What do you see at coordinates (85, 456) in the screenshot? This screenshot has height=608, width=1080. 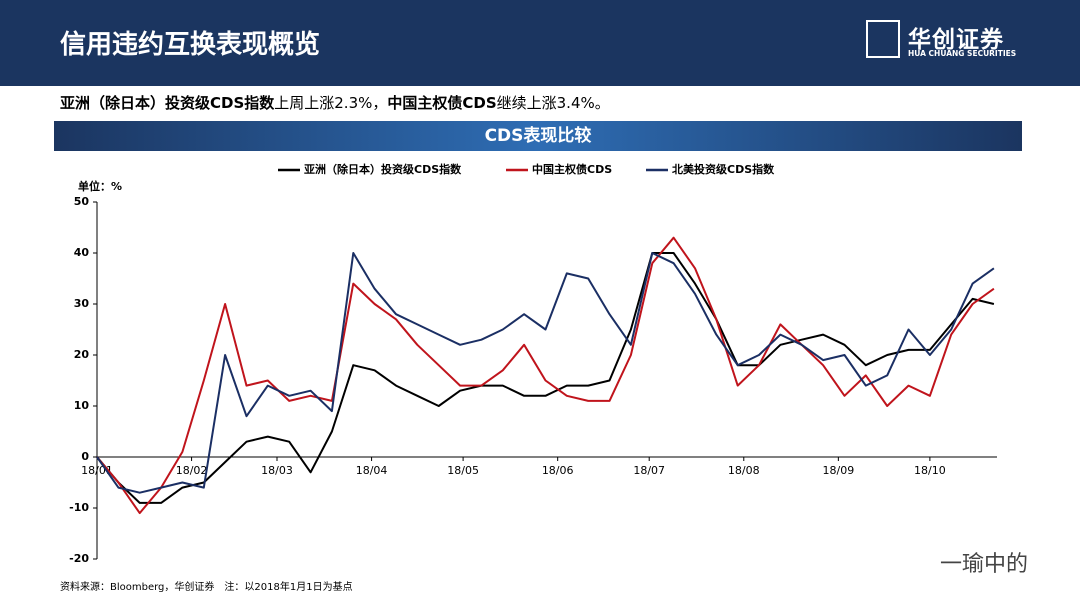 I see `y-tick-label: 0` at bounding box center [85, 456].